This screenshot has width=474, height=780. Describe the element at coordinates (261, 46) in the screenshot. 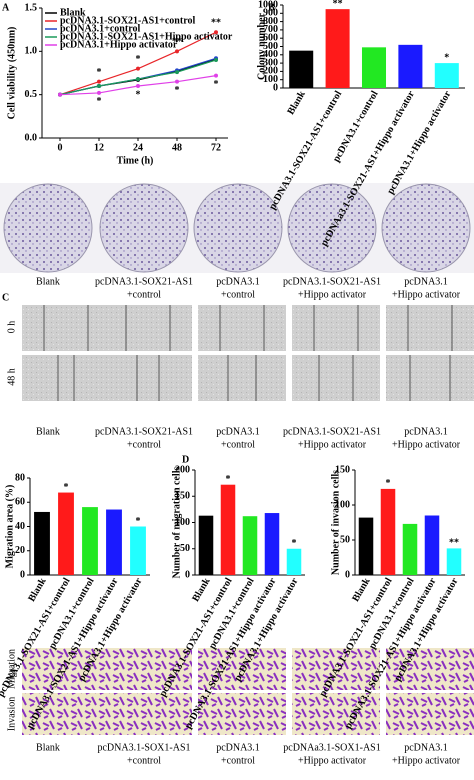

I see `y-axis-label: Colony number` at that location.